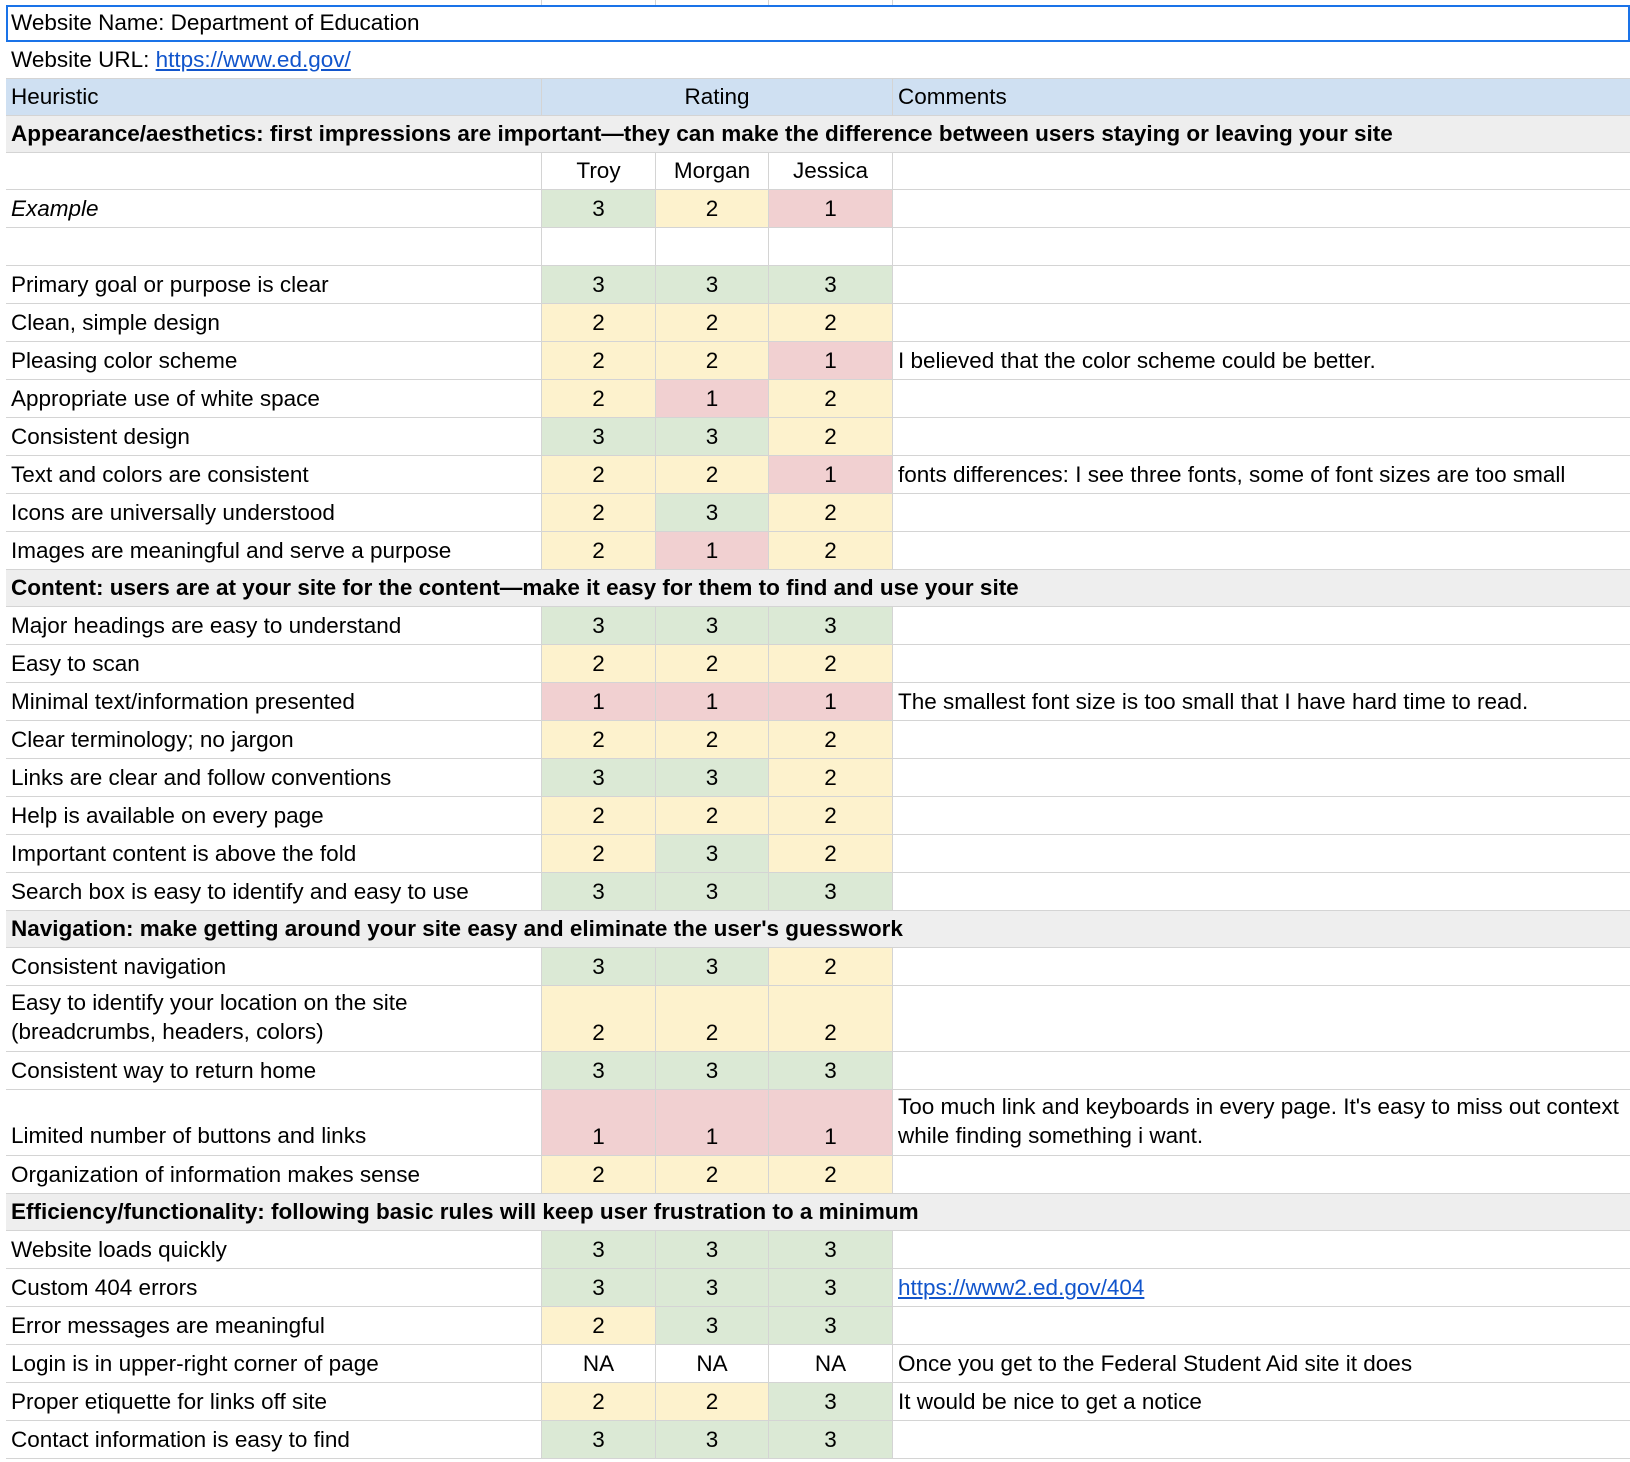  I want to click on heuristic-label: Major headings are easy to understand, so click(274, 626).